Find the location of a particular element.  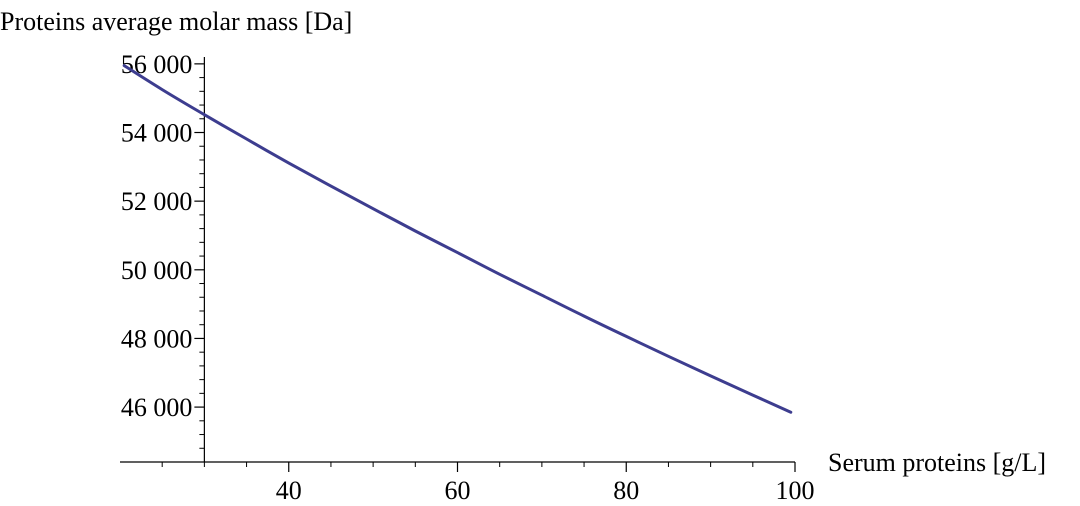

x-tick-label: 100 is located at coordinates (795, 490).